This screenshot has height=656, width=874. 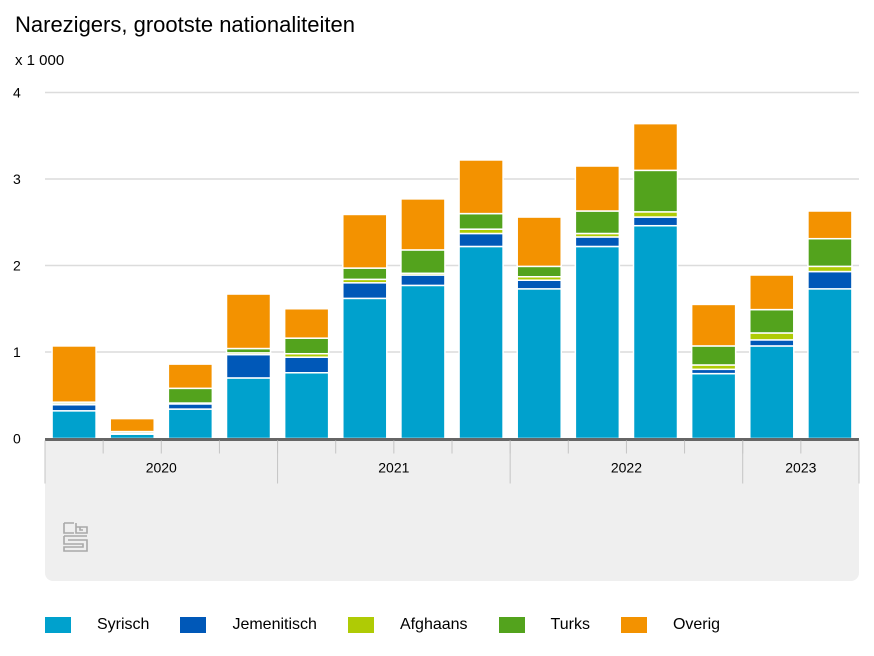 I want to click on x-tick-label: 2023, so click(x=800, y=468).